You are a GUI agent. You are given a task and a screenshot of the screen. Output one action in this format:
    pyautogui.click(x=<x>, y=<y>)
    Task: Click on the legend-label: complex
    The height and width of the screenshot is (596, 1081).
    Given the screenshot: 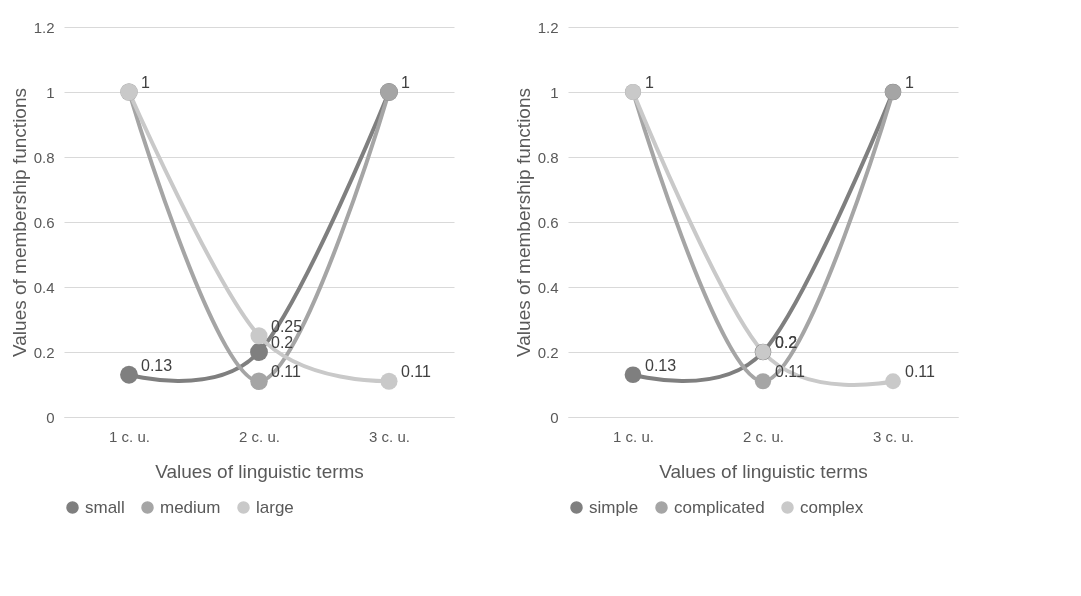 What is the action you would take?
    pyautogui.click(x=832, y=507)
    